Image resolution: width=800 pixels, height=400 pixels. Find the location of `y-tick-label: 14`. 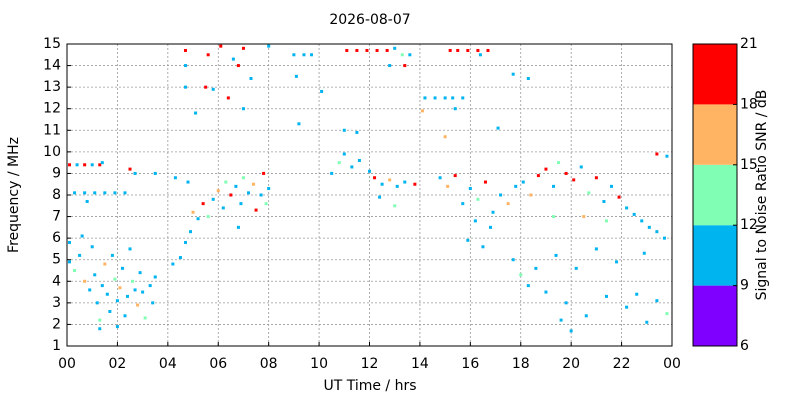

y-tick-label: 14 is located at coordinates (52, 66).